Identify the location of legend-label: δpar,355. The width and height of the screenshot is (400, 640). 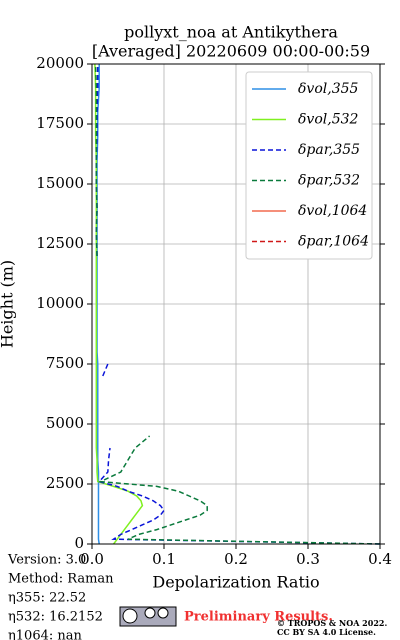
(329, 150).